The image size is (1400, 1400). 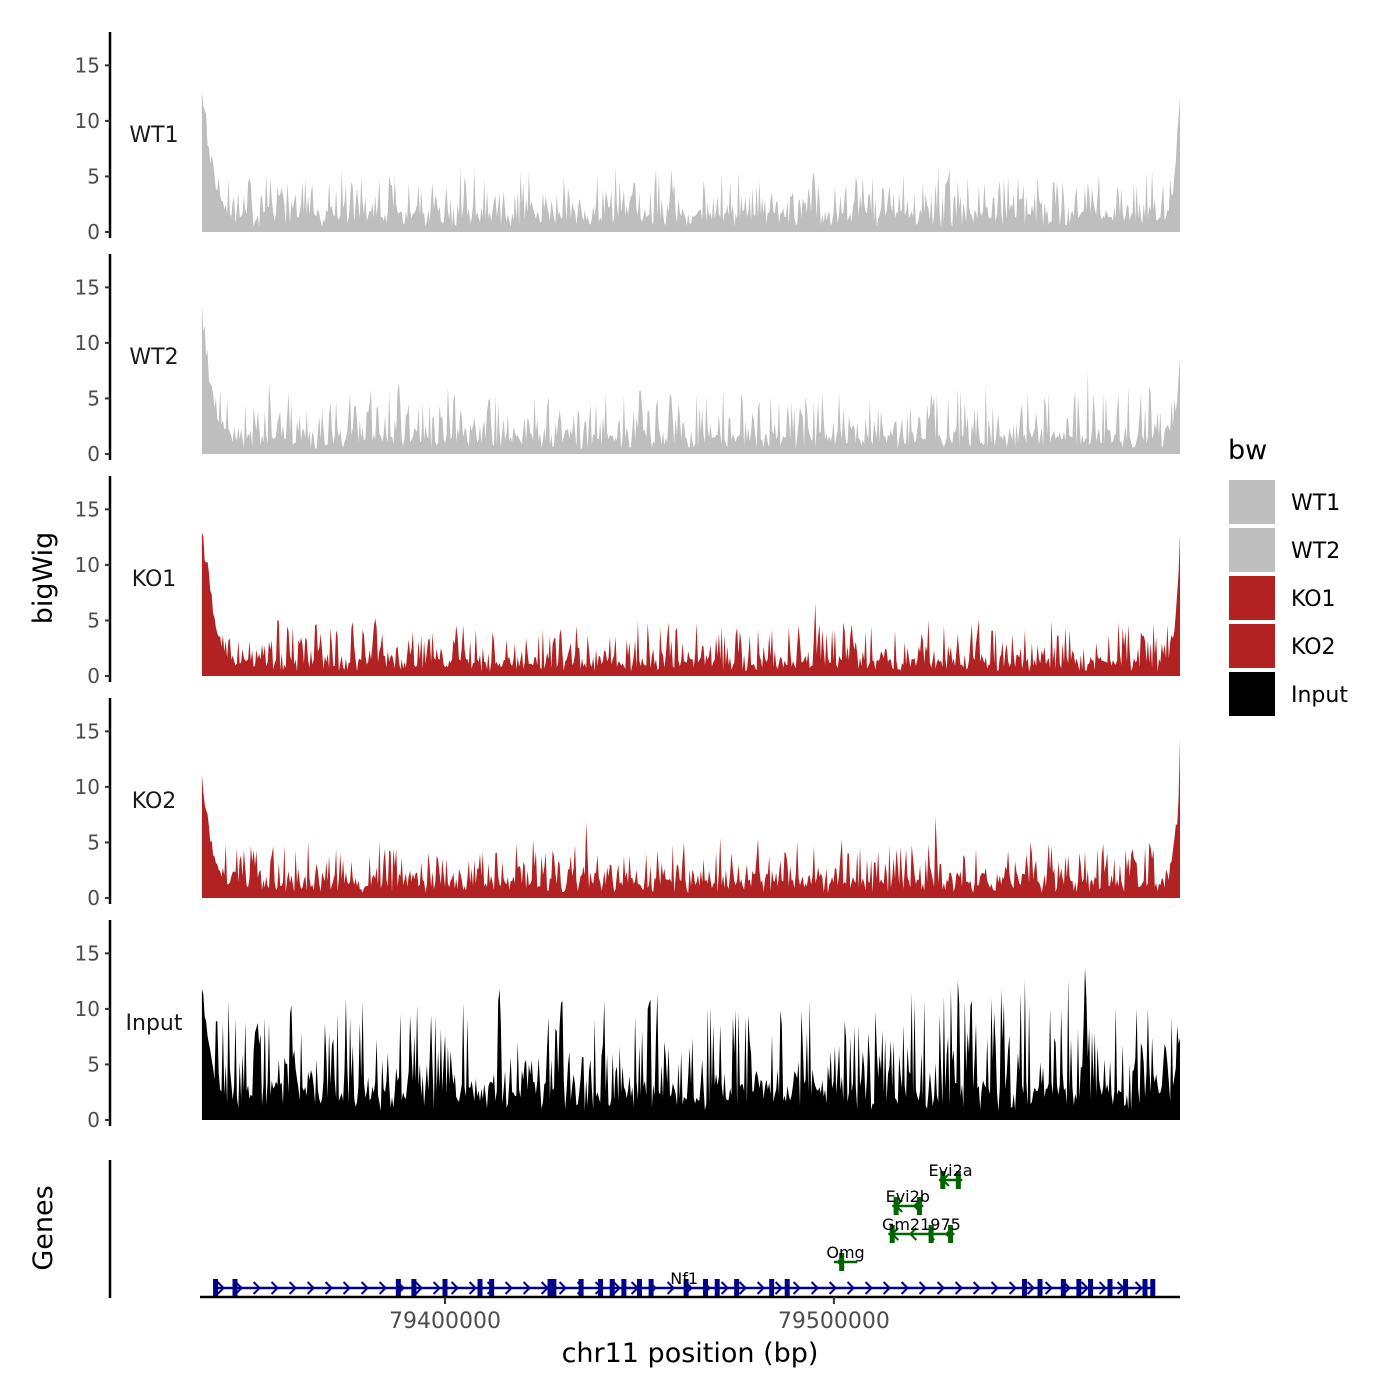 What do you see at coordinates (690, 378) in the screenshot?
I see `coverage-area-wt2` at bounding box center [690, 378].